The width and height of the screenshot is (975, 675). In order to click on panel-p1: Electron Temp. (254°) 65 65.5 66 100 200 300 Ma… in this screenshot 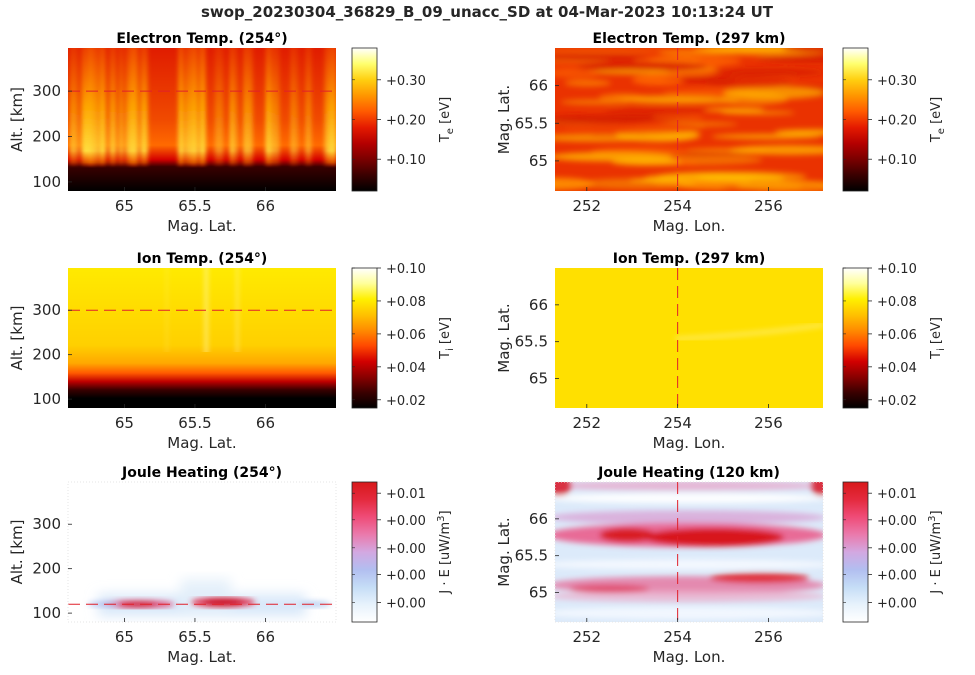, I will do `click(232, 133)`.